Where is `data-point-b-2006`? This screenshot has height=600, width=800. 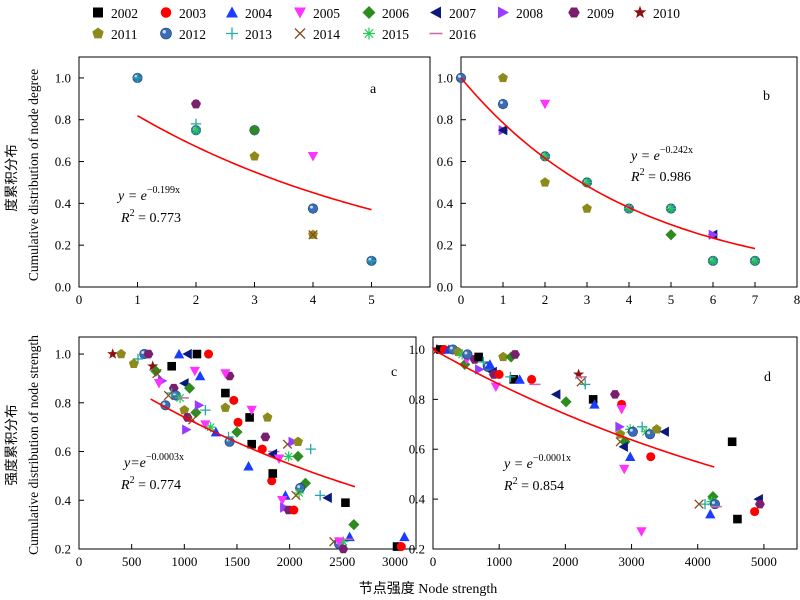
data-point-b-2006 is located at coordinates (671, 235).